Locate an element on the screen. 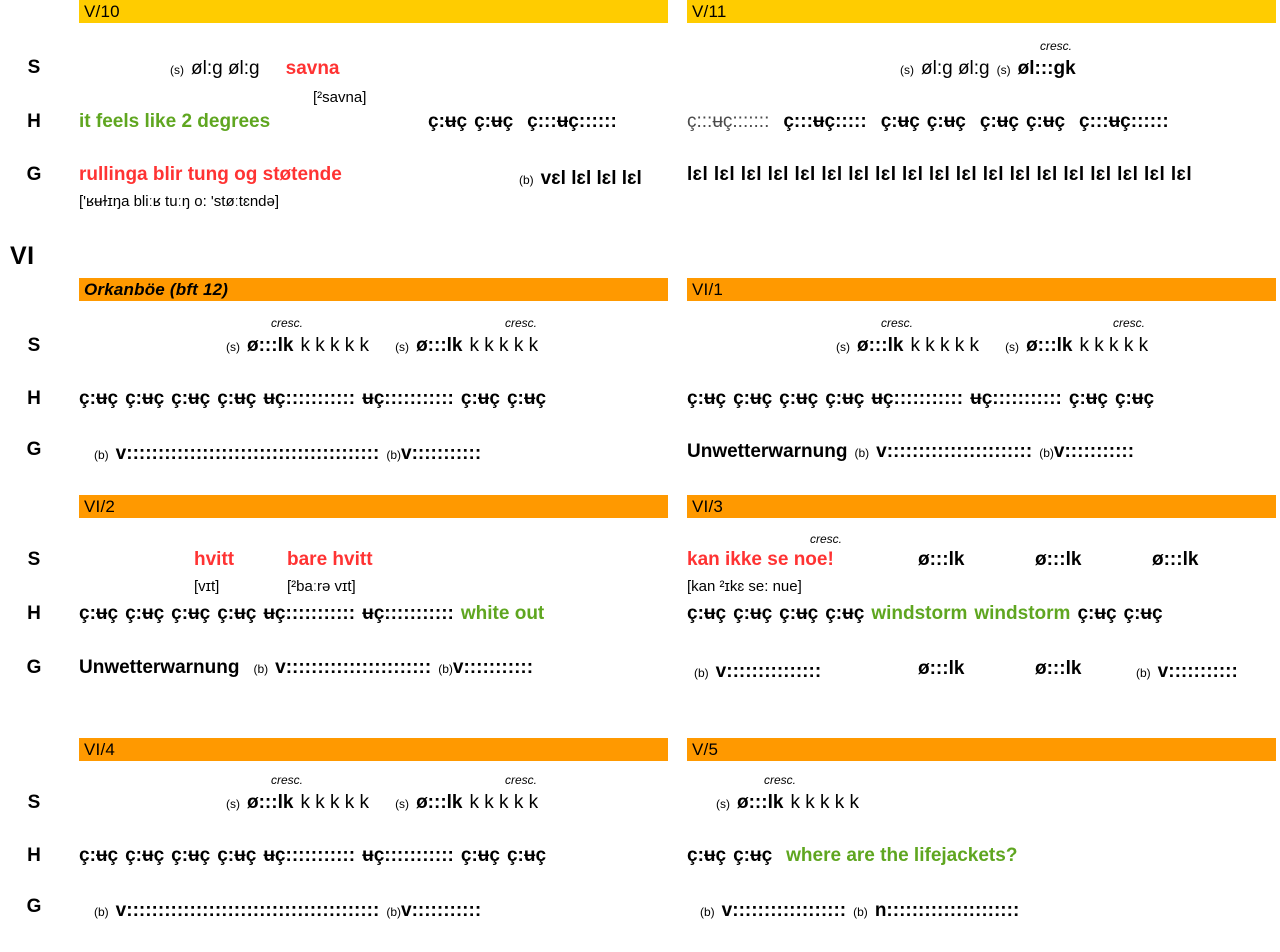  g-row-vi3-end: (b) v::::::::::: is located at coordinates (1187, 672).